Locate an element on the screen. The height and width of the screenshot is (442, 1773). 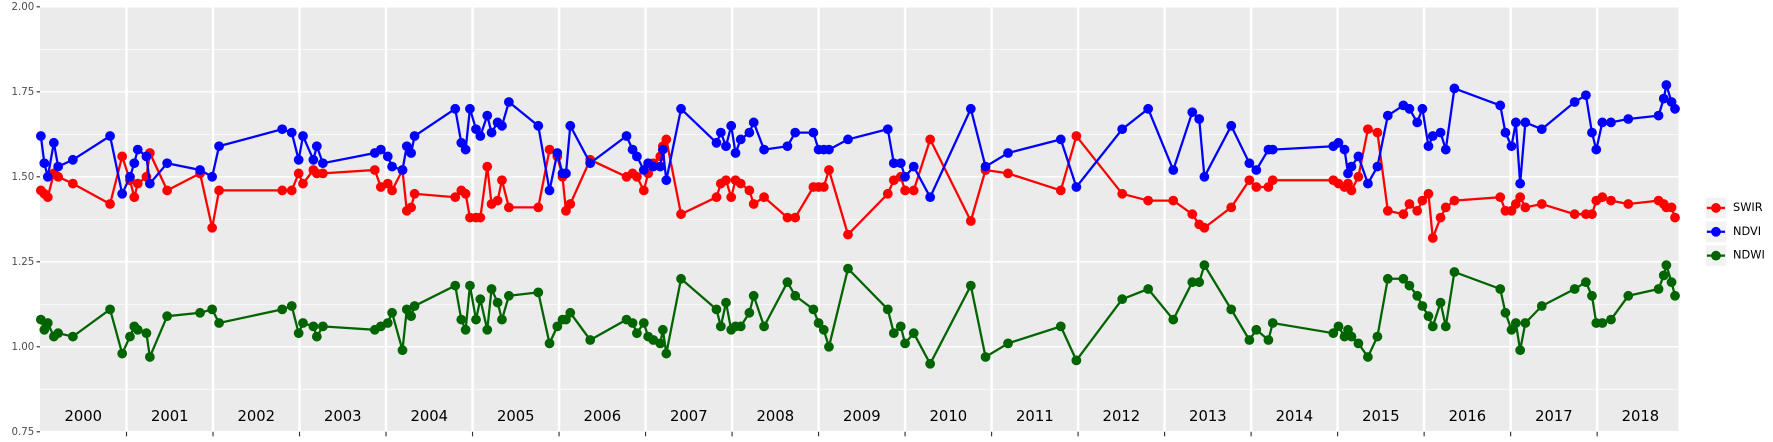
year-label: 2006 is located at coordinates (603, 416).